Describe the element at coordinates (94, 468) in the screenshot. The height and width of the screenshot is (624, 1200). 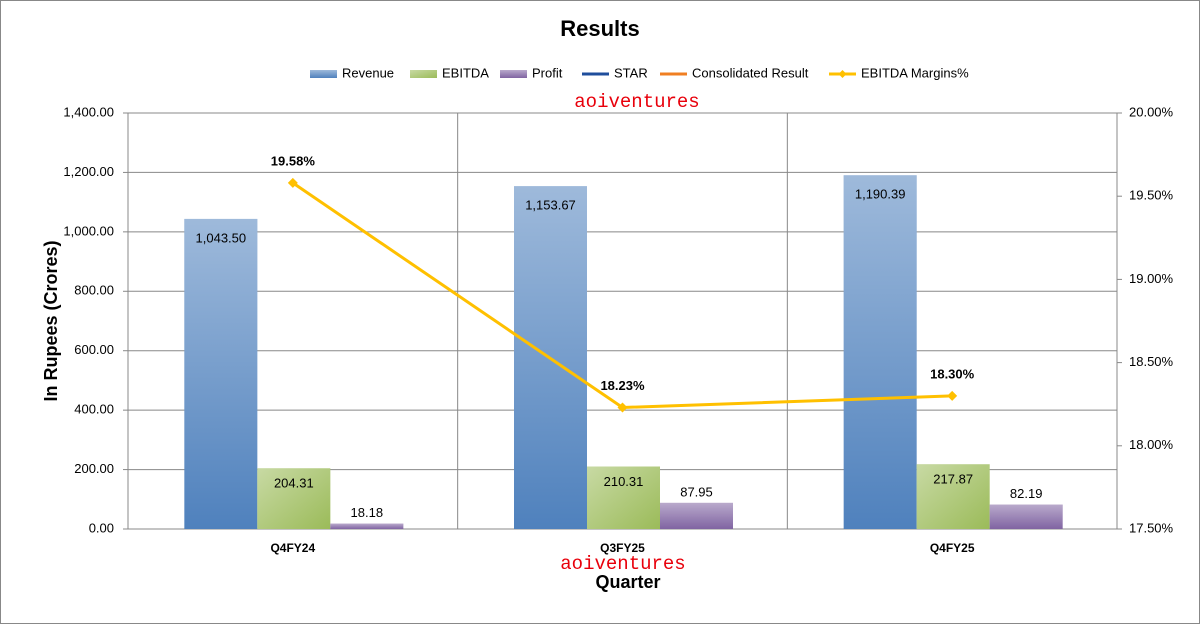
I see `y-tick-label: 200.00` at that location.